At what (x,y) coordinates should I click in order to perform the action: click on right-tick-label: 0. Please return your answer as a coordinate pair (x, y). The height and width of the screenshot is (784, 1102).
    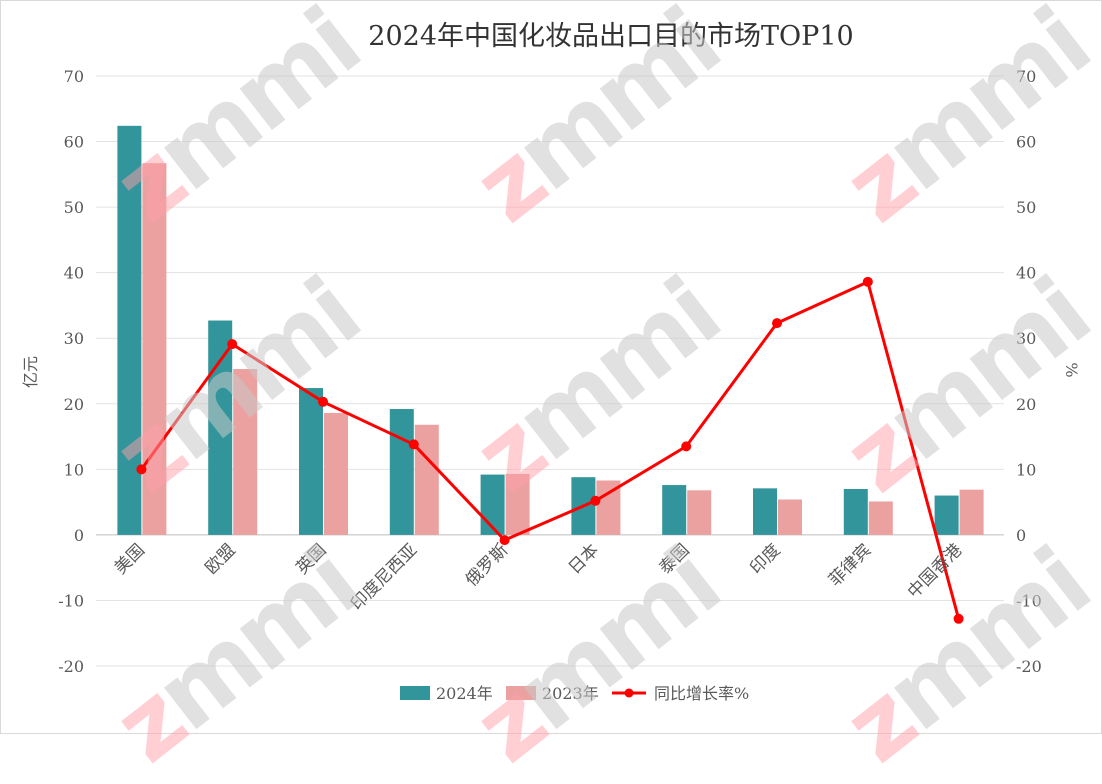
    Looking at the image, I should click on (1021, 535).